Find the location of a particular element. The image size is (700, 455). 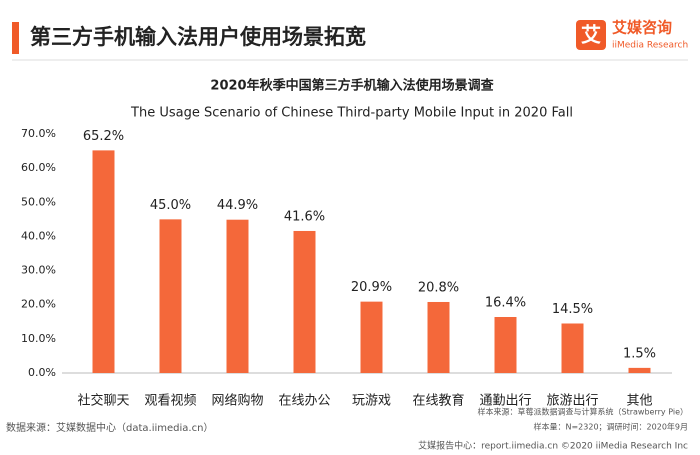

value-label: 20.9% is located at coordinates (371, 287).